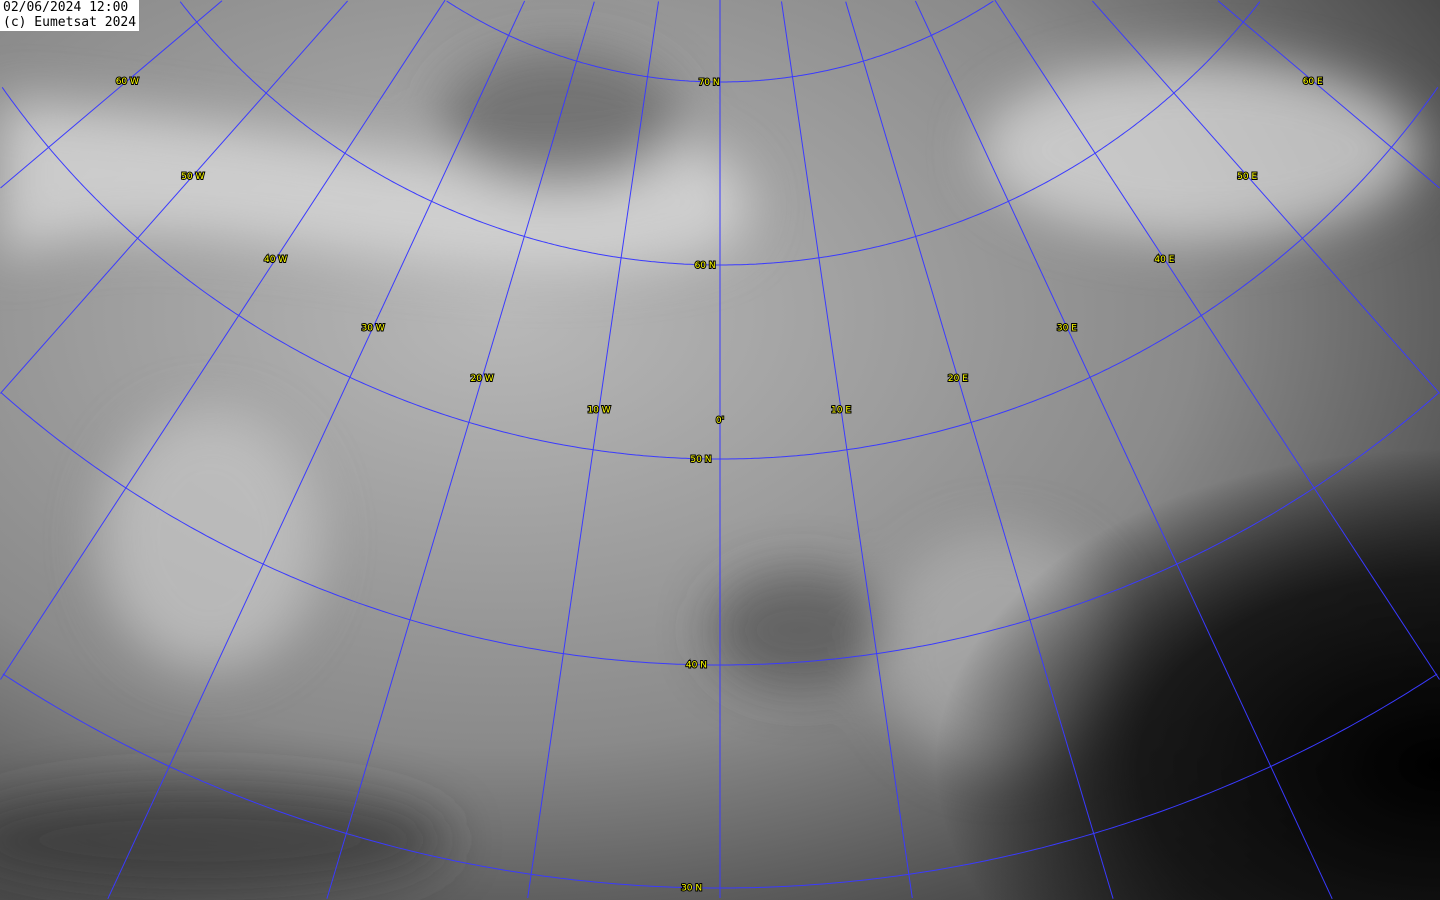 The height and width of the screenshot is (900, 1440). I want to click on meridian-label: 30 E, so click(1067, 328).